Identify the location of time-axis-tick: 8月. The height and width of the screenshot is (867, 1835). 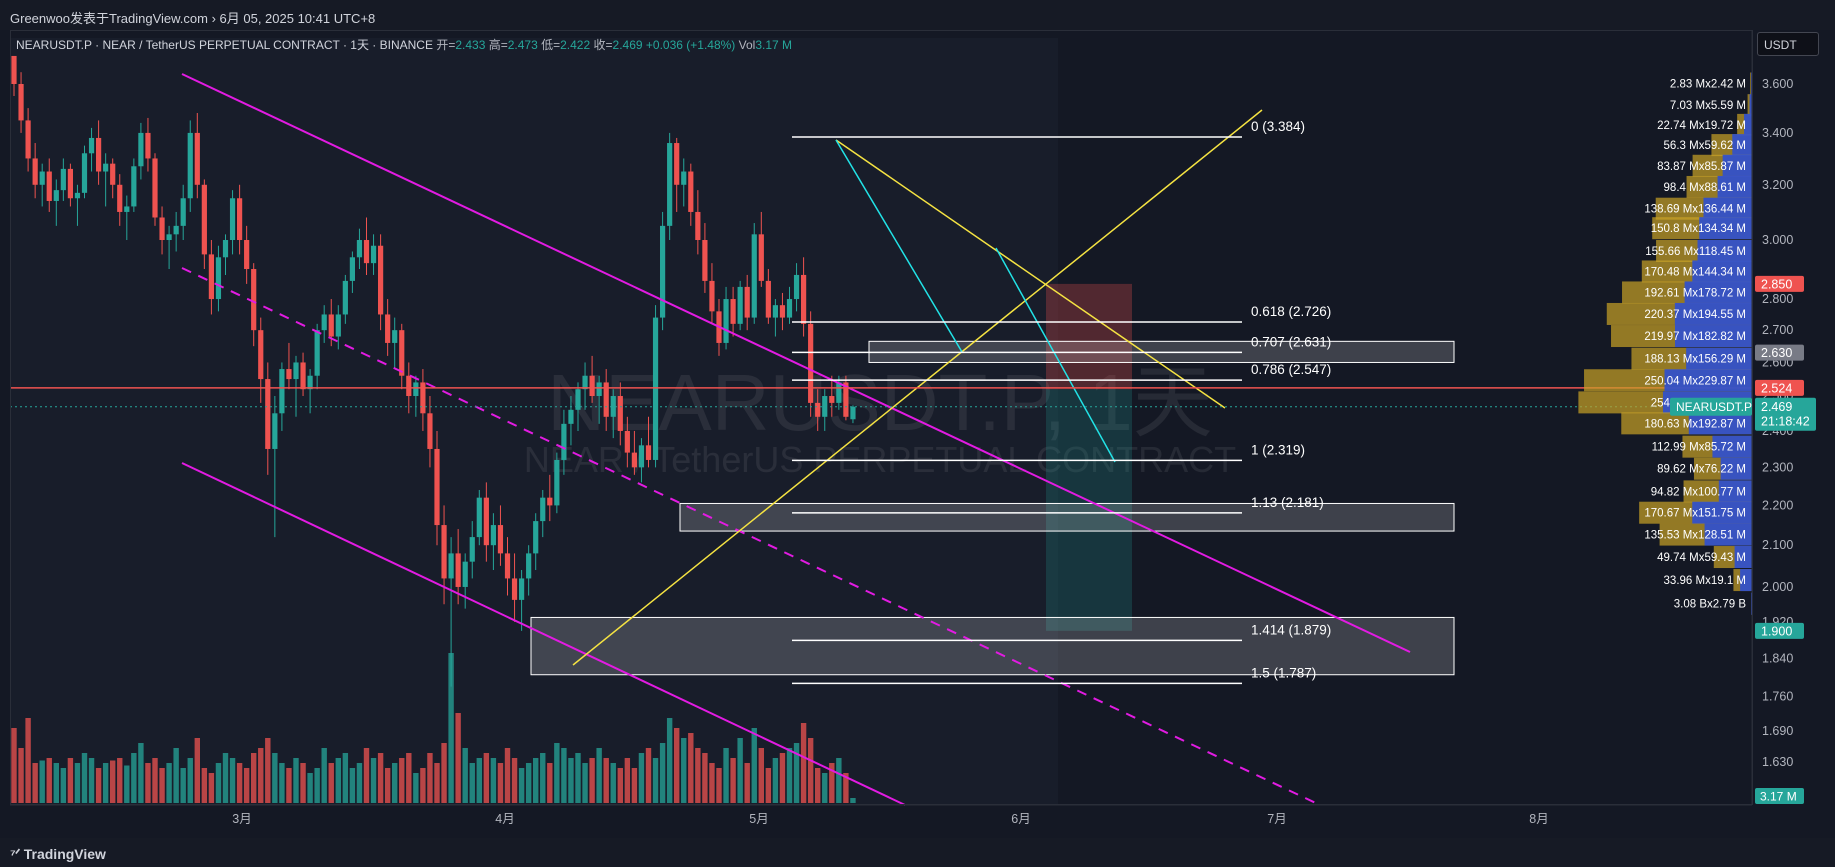
(1538, 819).